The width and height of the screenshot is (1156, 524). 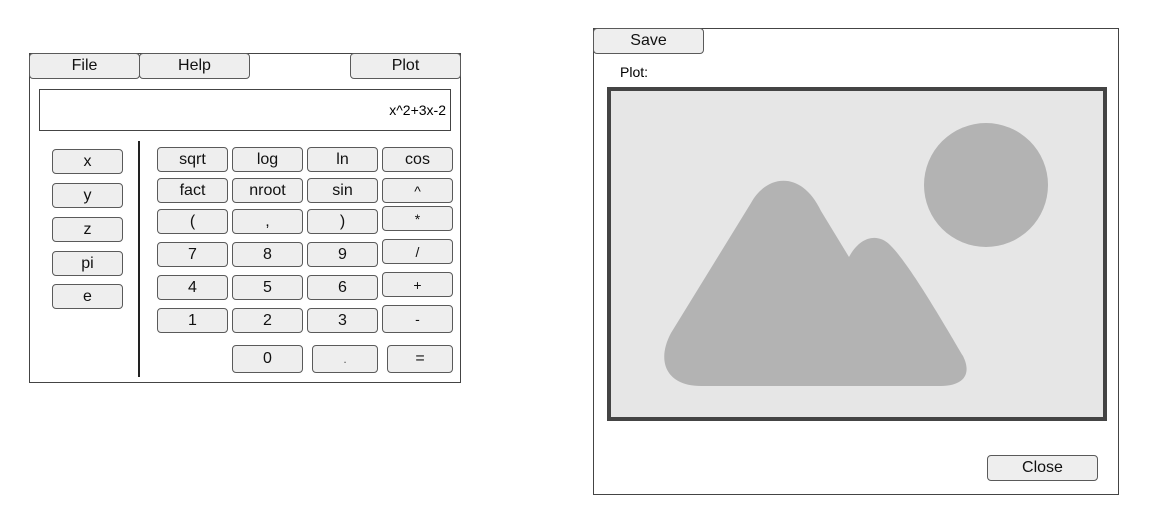 I want to click on divide-button: /, so click(x=417, y=251).